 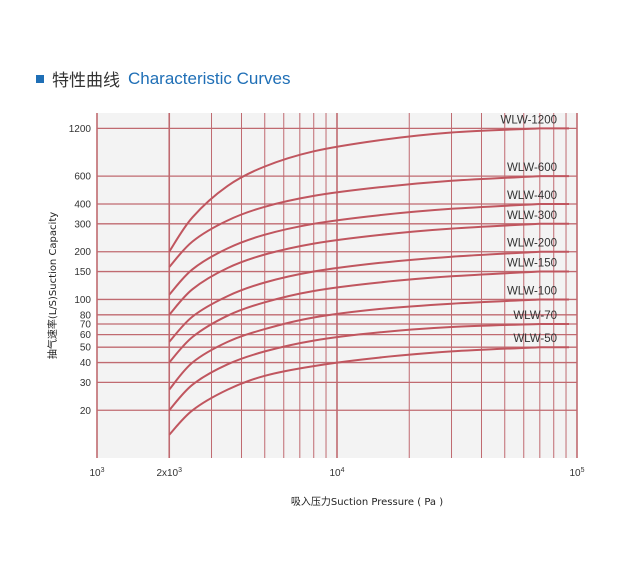 I want to click on y-tick-label: 60, so click(x=86, y=335).